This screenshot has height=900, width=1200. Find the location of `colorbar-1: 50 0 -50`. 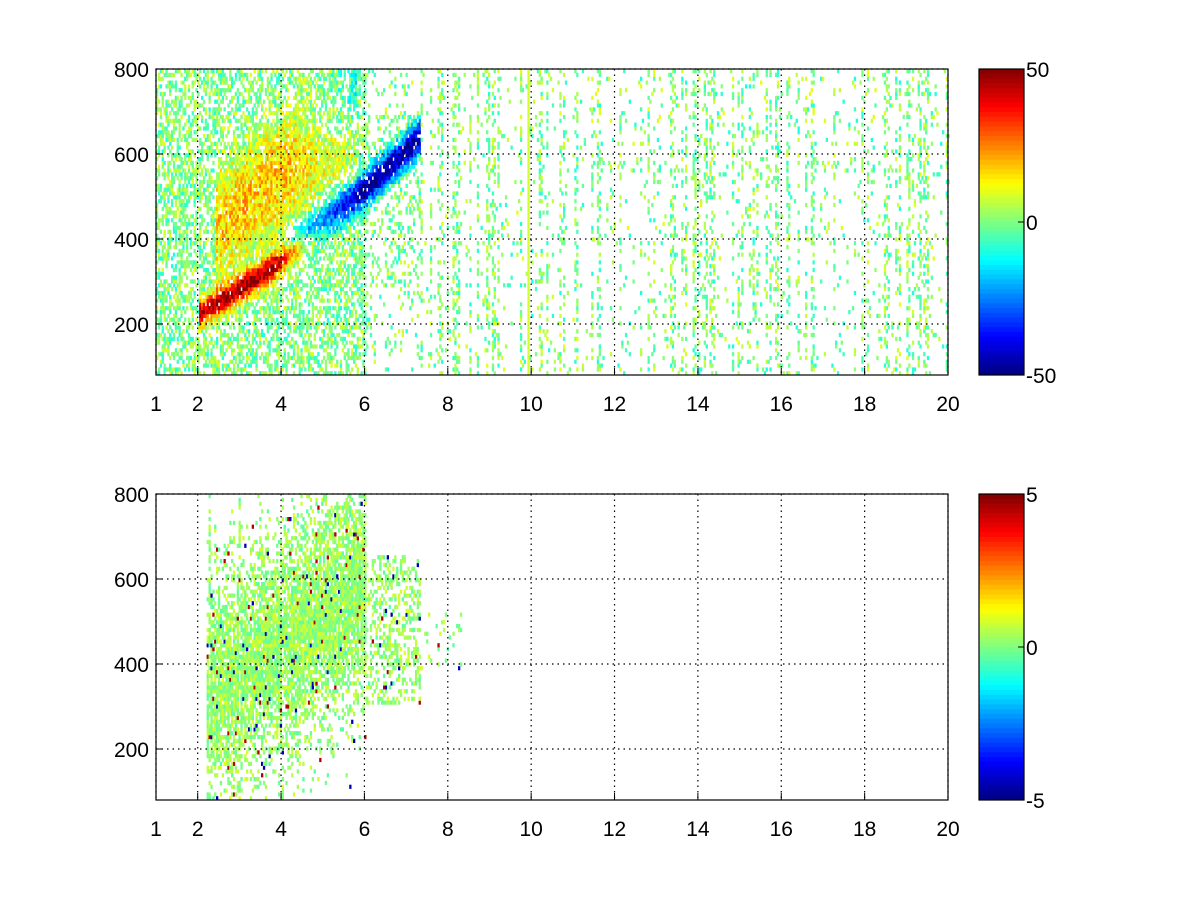

colorbar-1: 50 0 -50 is located at coordinates (1017, 223).